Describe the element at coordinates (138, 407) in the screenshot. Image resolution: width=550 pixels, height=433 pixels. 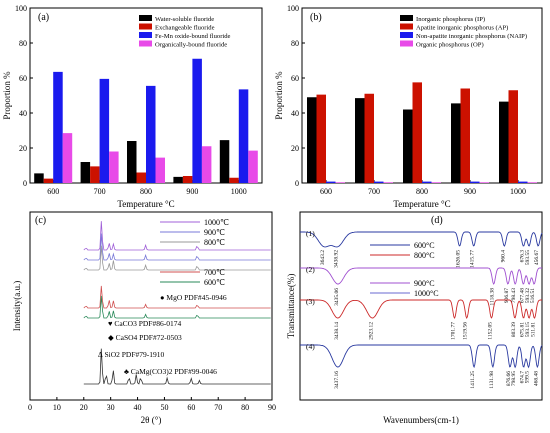
I see `x-tick-label: 40` at that location.